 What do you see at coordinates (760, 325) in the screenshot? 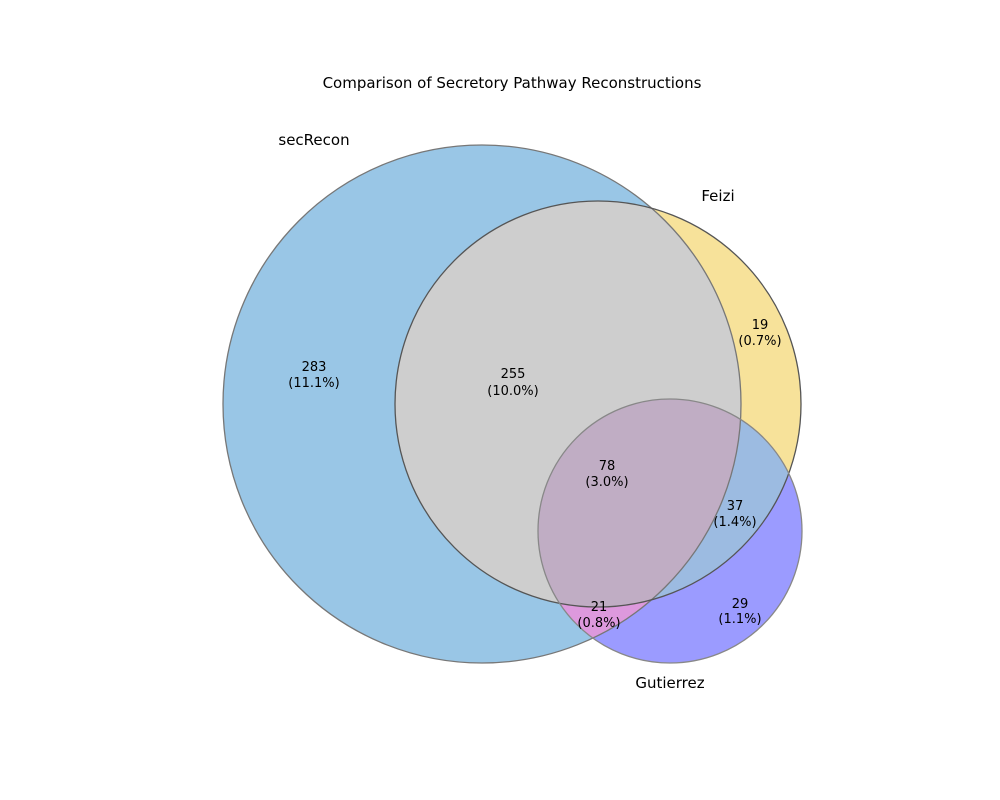
I see `region-count-feizi-only: 19` at bounding box center [760, 325].